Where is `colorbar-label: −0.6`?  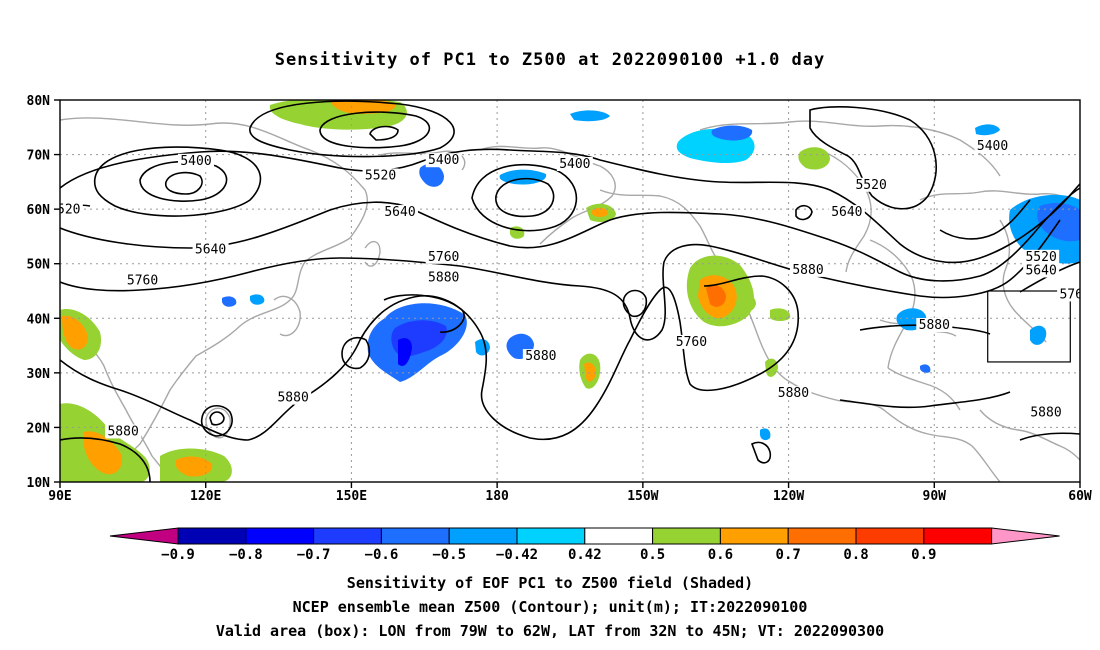 colorbar-label: −0.6 is located at coordinates (382, 555).